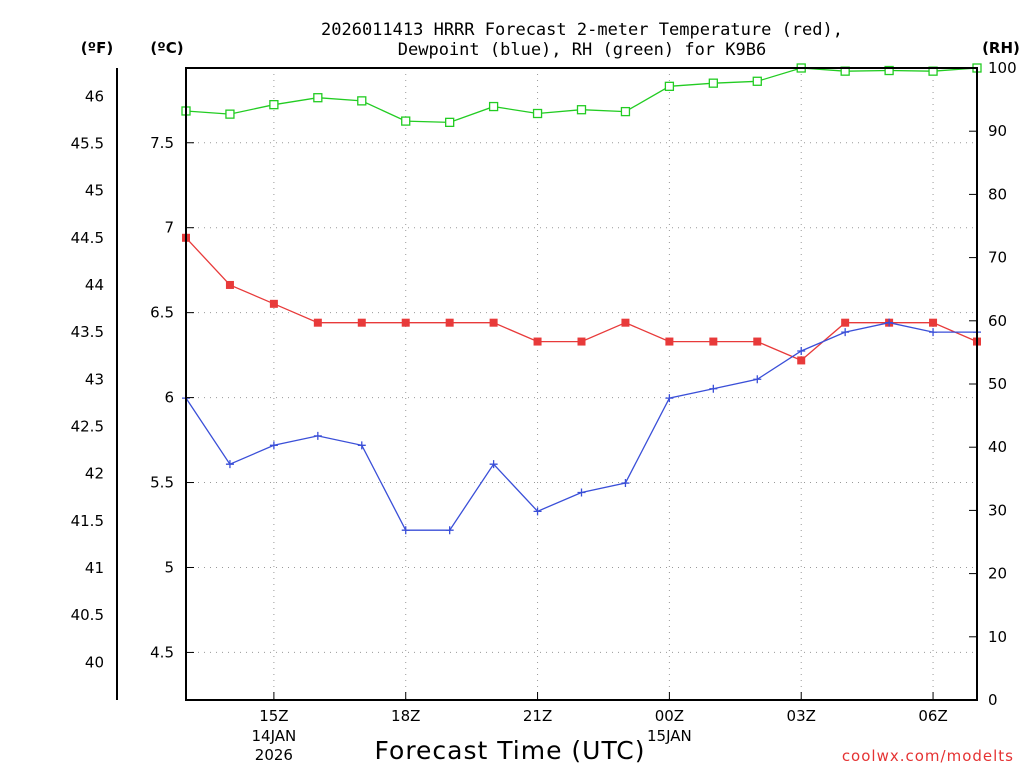 The image size is (1024, 768). I want to click on rh-tick-label: 30, so click(997, 510).